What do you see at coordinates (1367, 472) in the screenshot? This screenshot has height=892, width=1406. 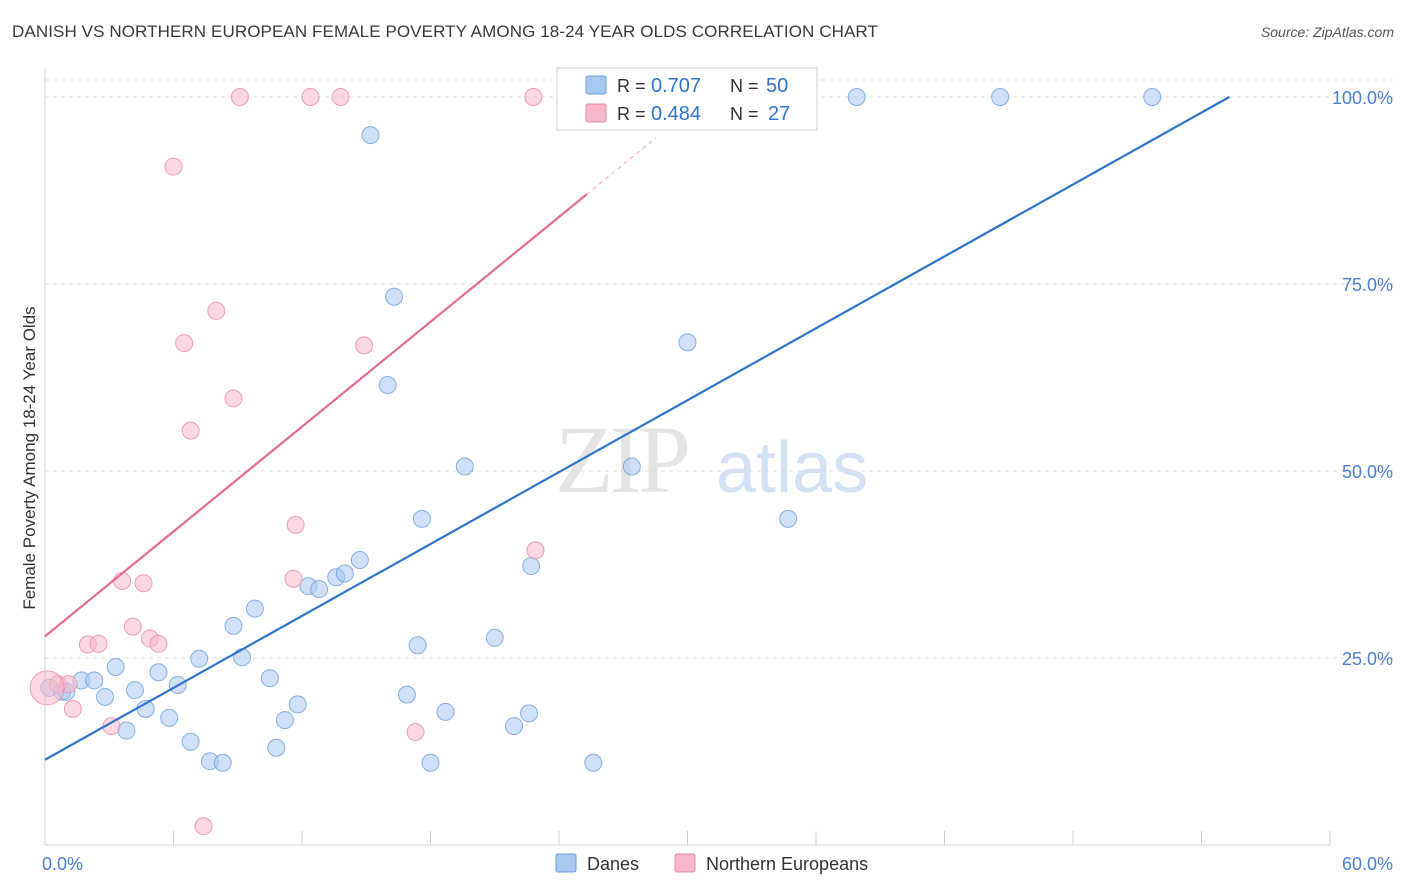 I see `y-tick-label: 50.0%` at bounding box center [1367, 472].